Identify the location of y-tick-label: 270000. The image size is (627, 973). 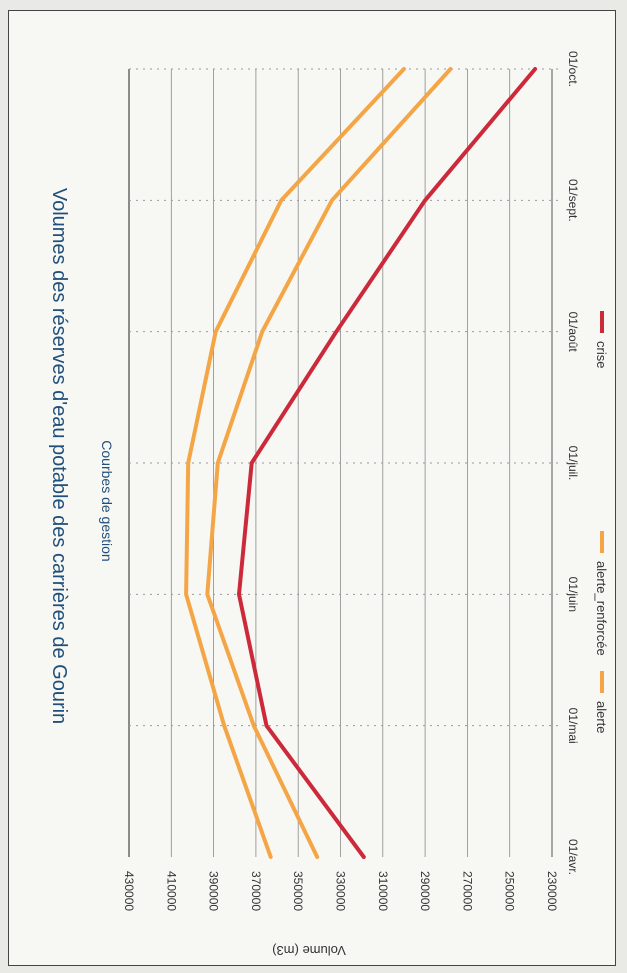
(467, 891).